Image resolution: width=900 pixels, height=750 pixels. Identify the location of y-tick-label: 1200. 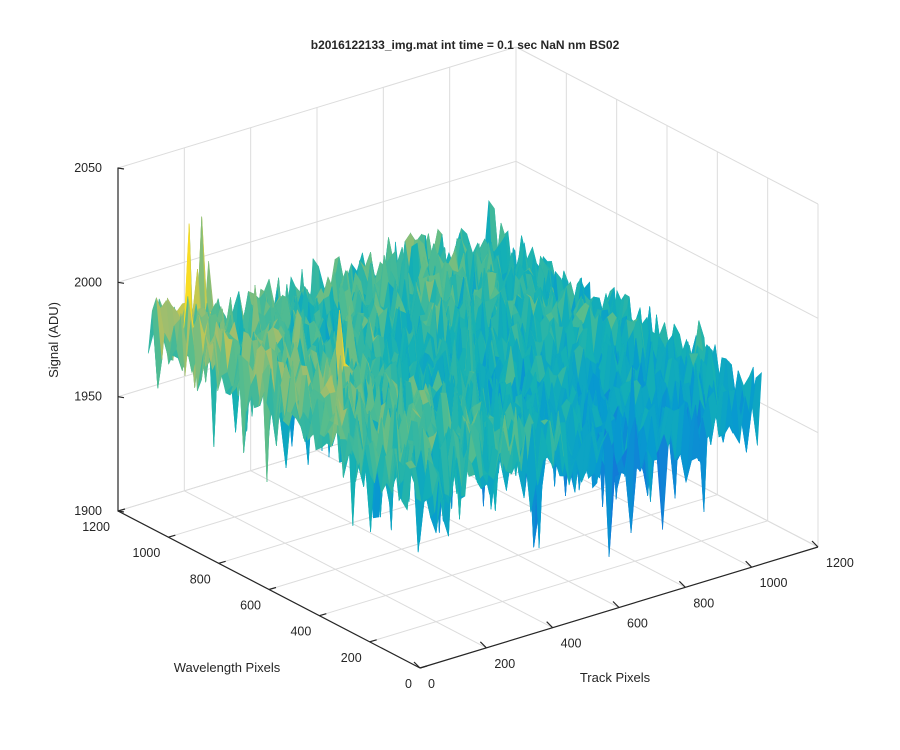
(96, 527).